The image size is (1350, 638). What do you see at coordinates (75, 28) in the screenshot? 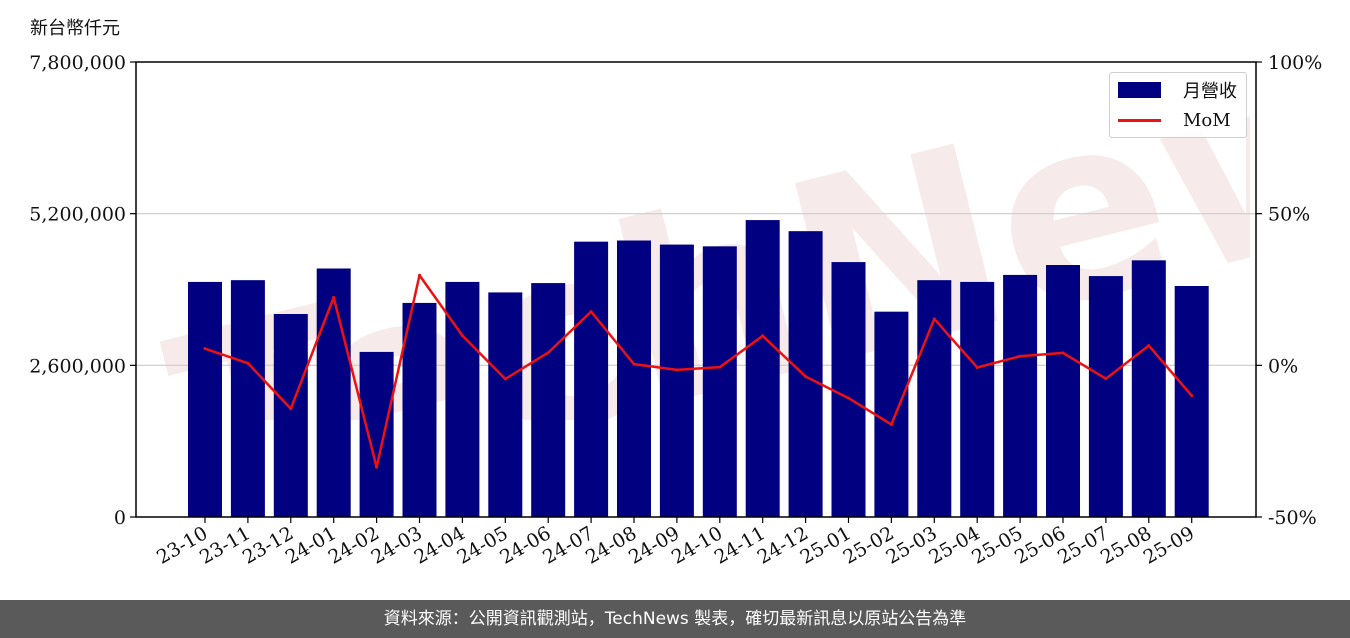
I see `y-axis-unit-label: 新台幣仟元` at bounding box center [75, 28].